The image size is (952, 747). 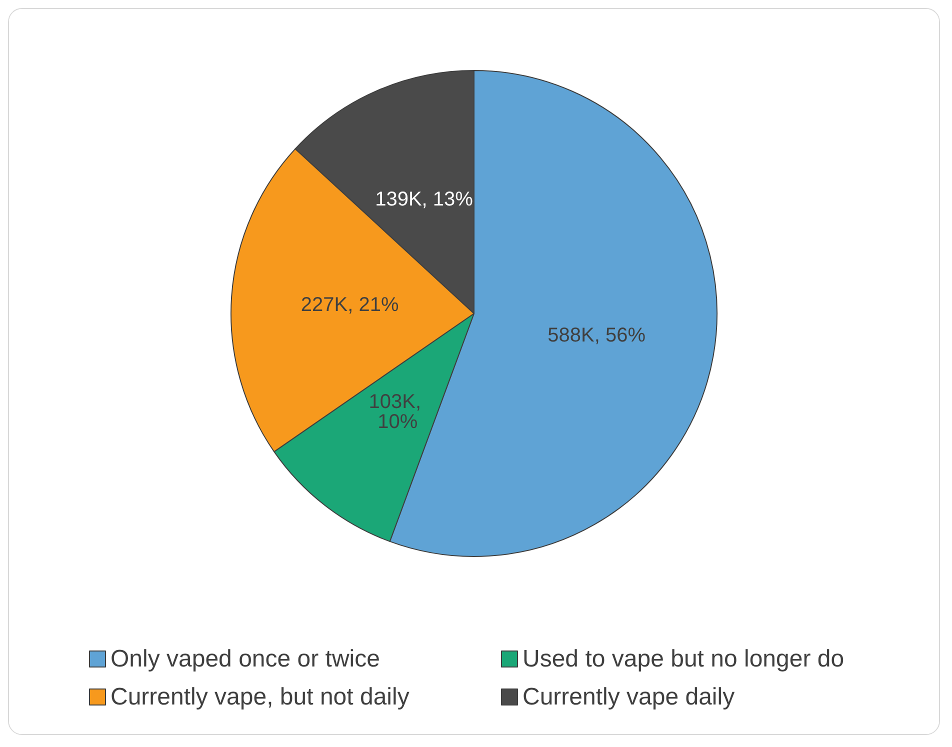 I want to click on legend-label: Currently vape daily, so click(x=628, y=697).